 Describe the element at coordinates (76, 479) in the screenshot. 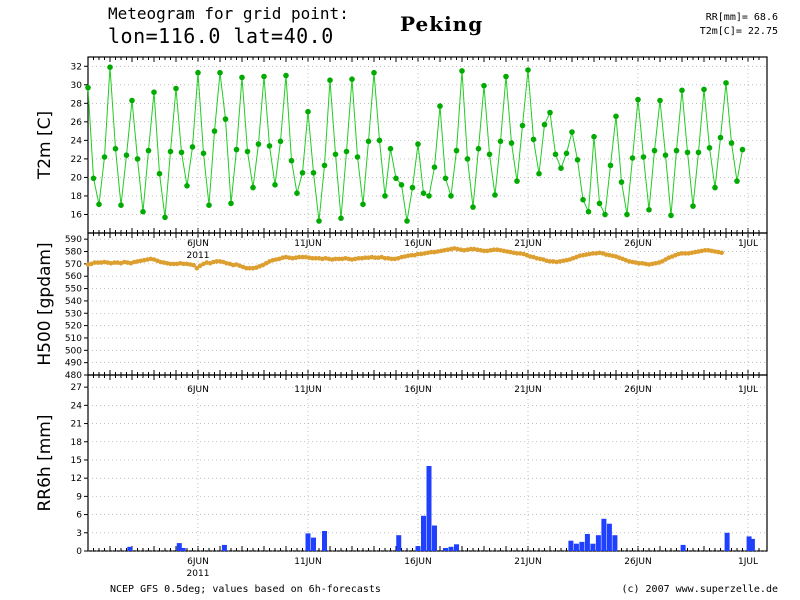

I see `y-tick-label: 12` at that location.